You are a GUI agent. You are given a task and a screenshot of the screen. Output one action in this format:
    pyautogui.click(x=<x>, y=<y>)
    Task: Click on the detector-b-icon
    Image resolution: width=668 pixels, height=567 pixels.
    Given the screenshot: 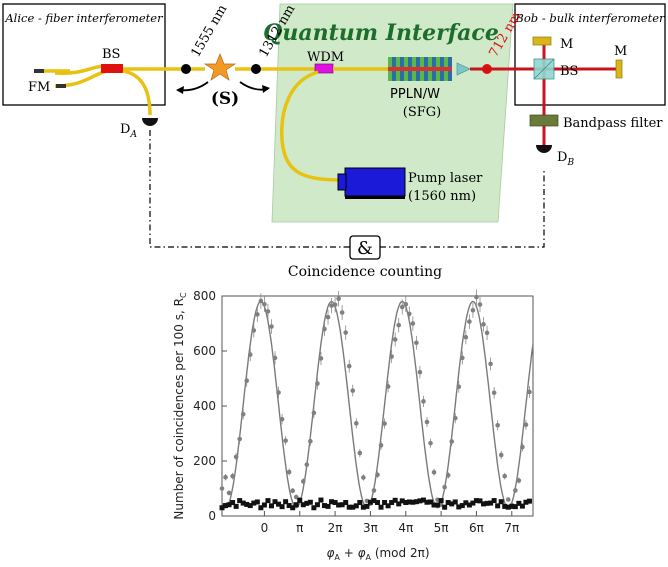 What is the action you would take?
    pyautogui.click(x=544, y=149)
    